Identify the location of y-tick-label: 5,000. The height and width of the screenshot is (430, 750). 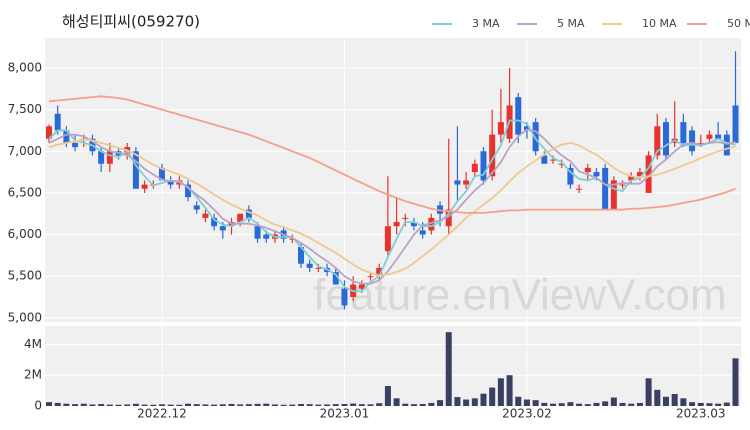
(25, 317).